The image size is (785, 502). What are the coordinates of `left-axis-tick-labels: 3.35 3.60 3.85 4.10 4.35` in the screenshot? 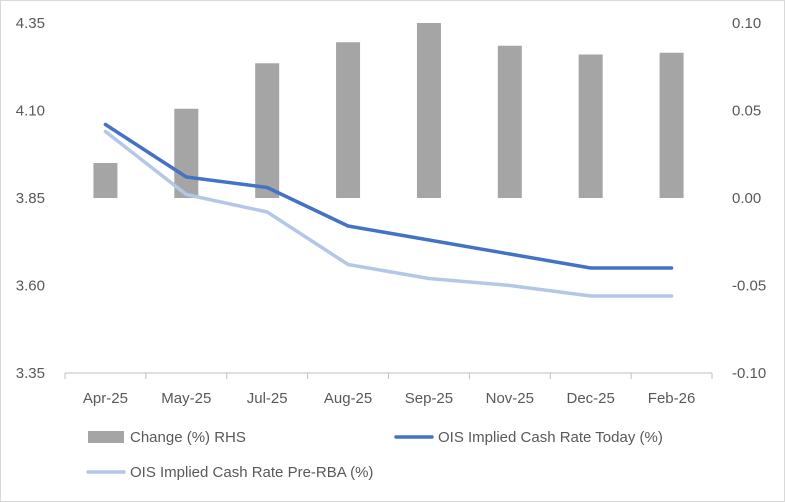 It's located at (30, 198).